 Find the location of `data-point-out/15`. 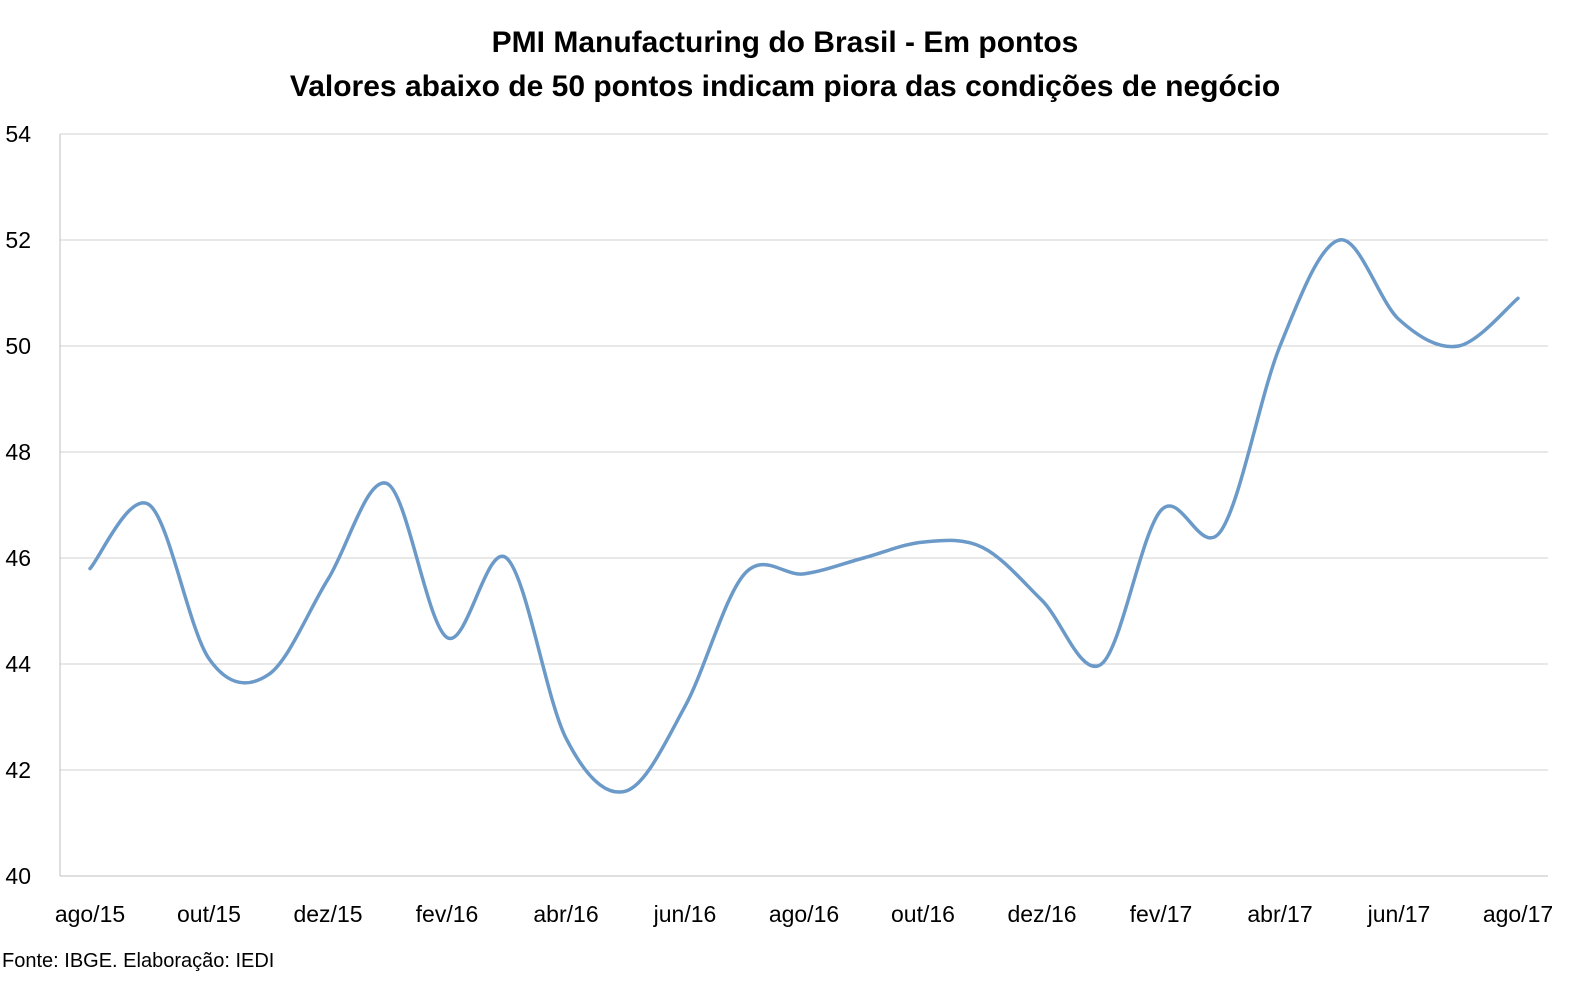

data-point-out/15 is located at coordinates (209, 659).